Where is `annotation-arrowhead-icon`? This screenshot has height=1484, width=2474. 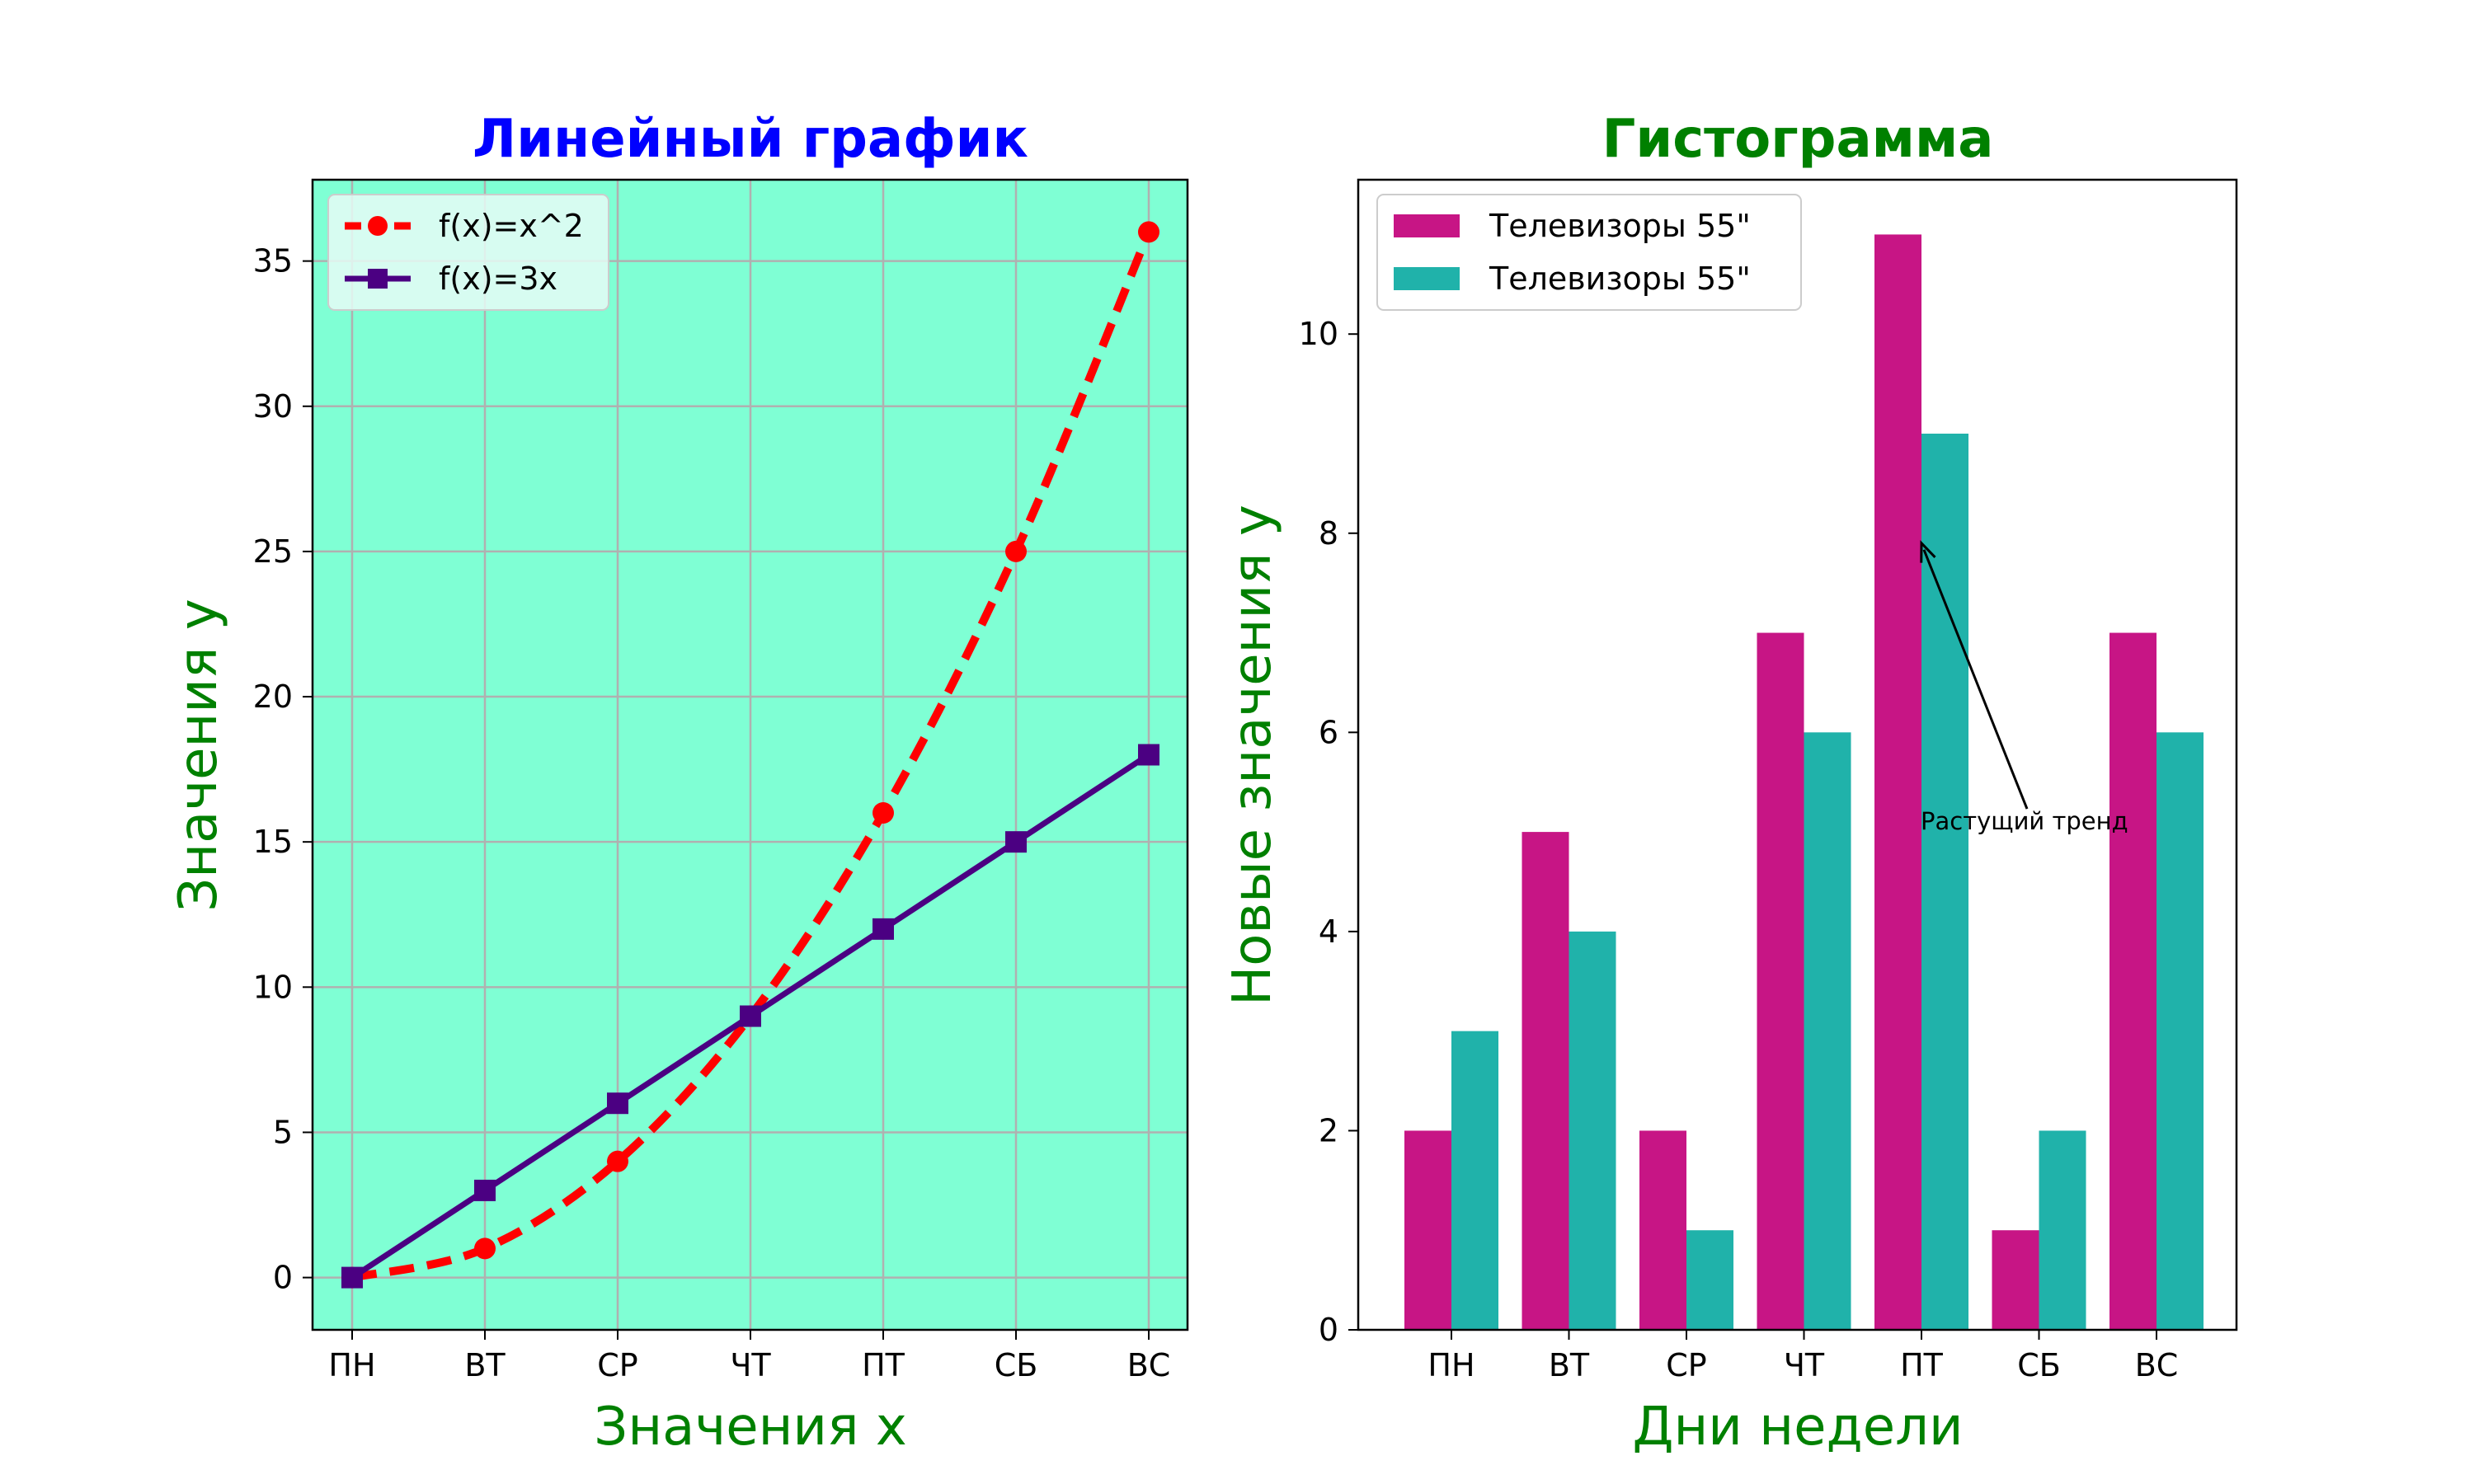 annotation-arrowhead-icon is located at coordinates (1928, 551).